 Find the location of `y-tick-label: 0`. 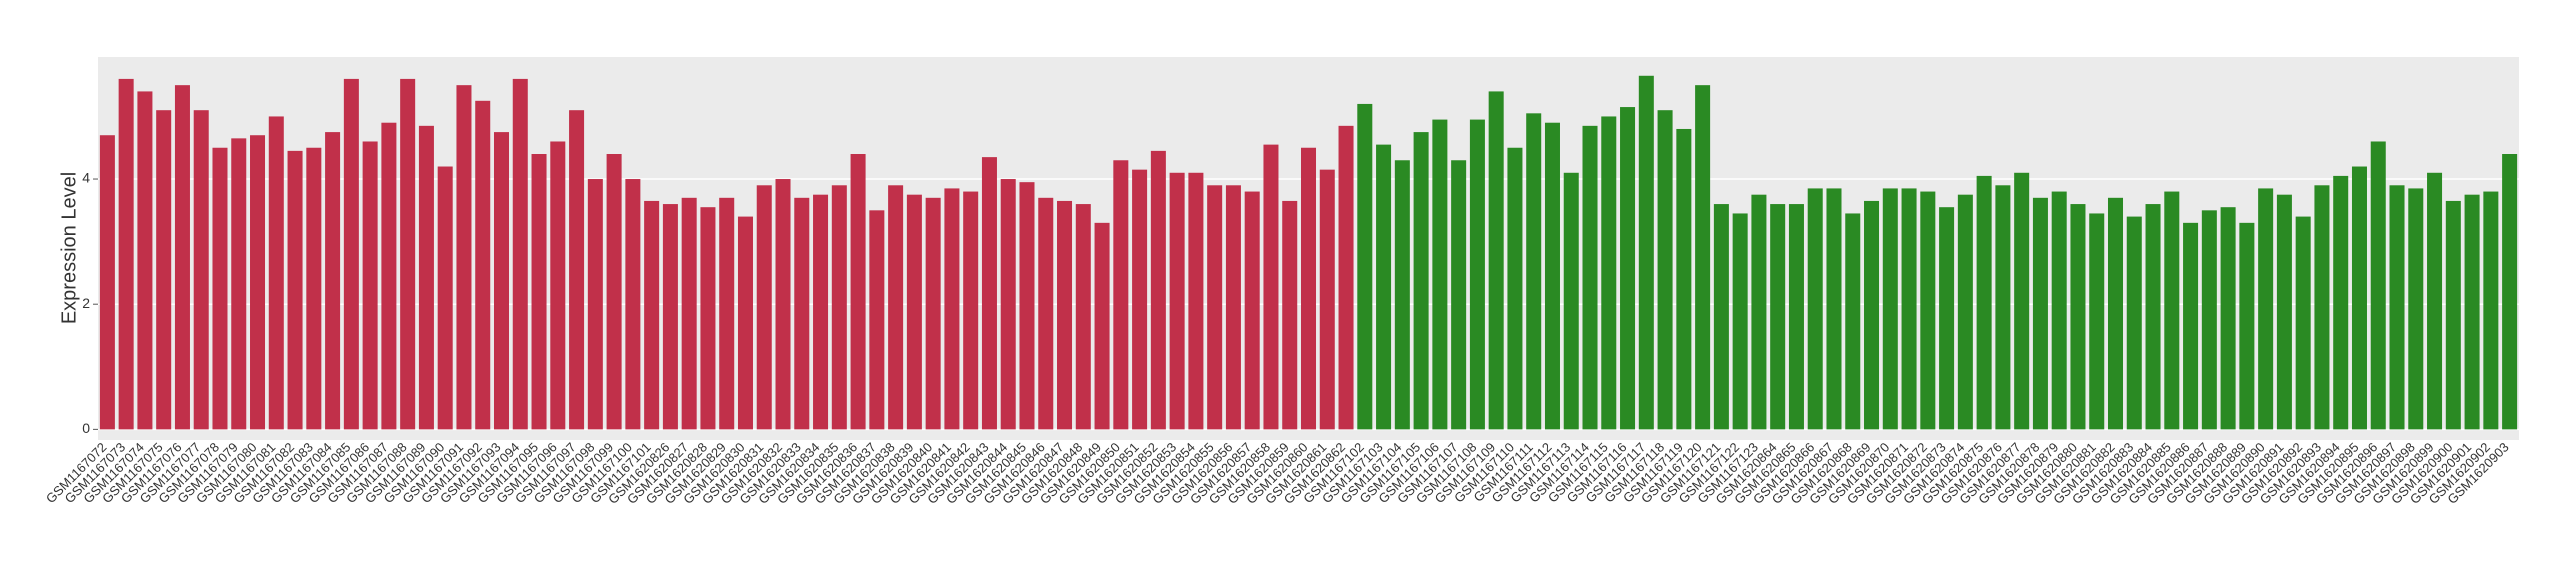

y-tick-label: 0 is located at coordinates (86, 428).